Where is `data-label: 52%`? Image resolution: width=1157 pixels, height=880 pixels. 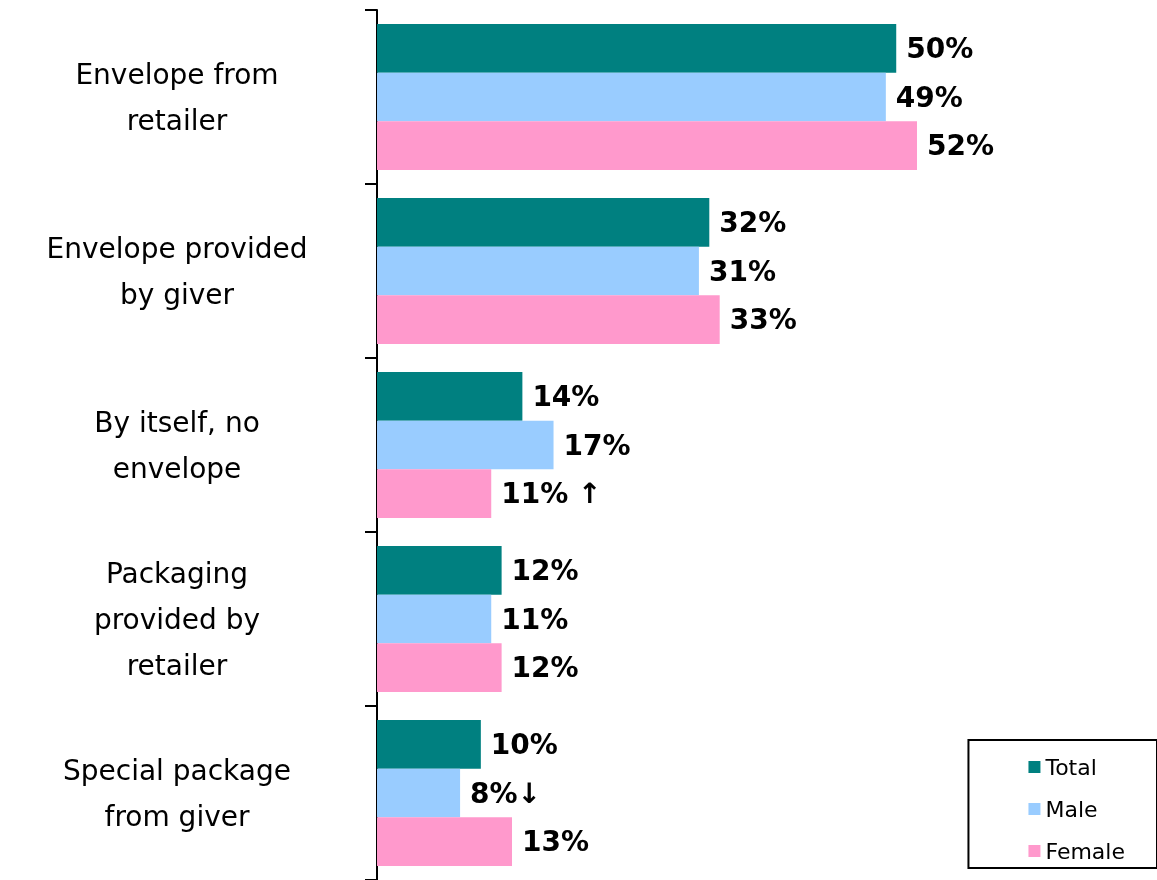 data-label: 52% is located at coordinates (961, 146).